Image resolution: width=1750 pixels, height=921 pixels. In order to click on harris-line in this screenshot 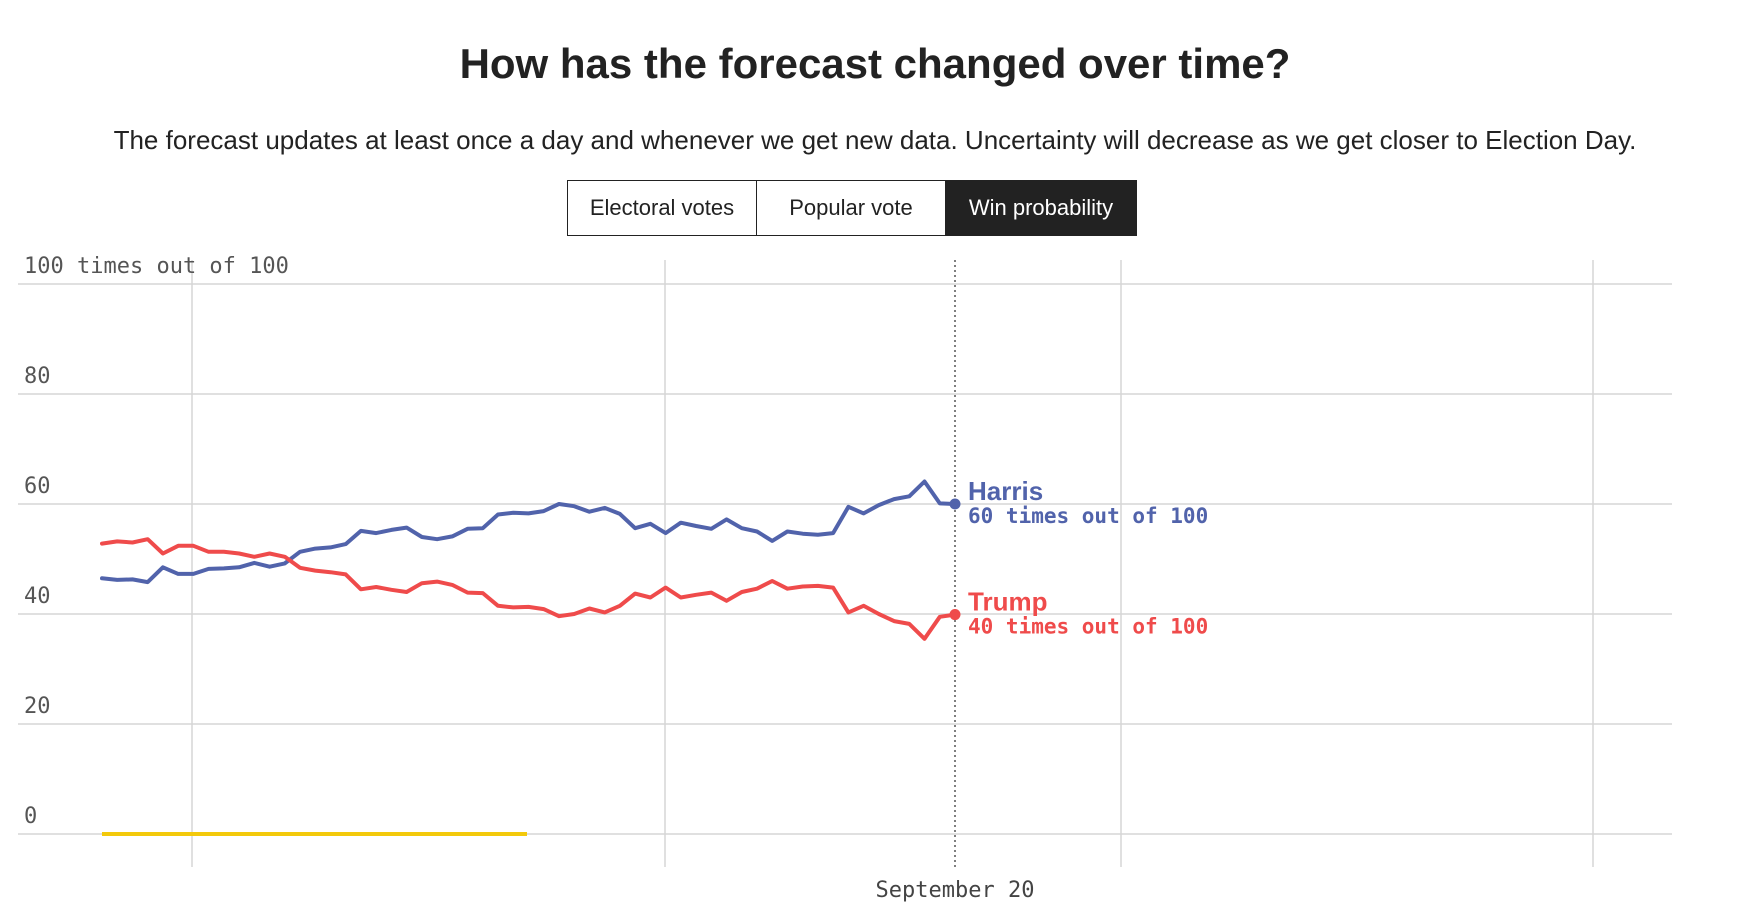, I will do `click(528, 532)`.